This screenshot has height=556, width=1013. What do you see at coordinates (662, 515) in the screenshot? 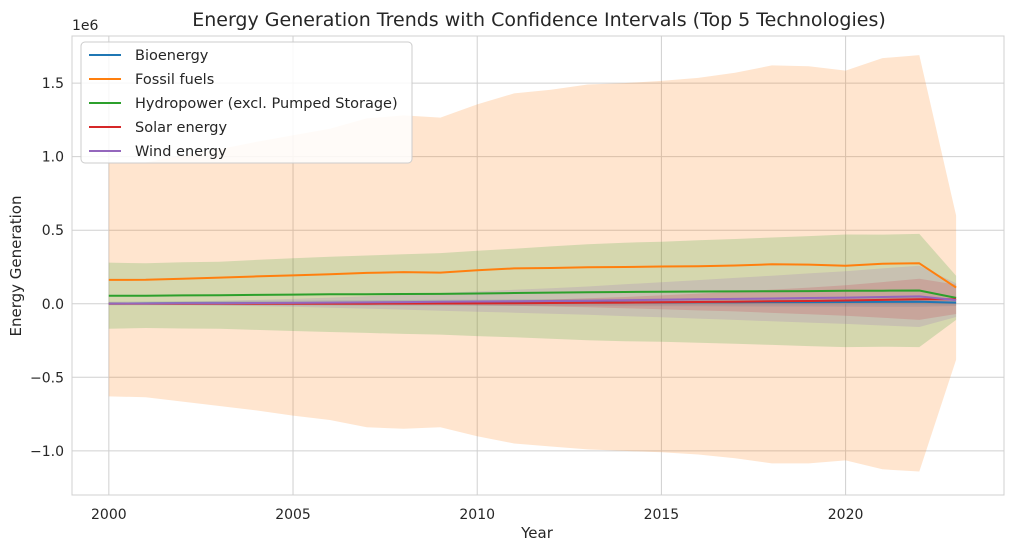
I see `x-tick-label: 2015` at bounding box center [662, 515].